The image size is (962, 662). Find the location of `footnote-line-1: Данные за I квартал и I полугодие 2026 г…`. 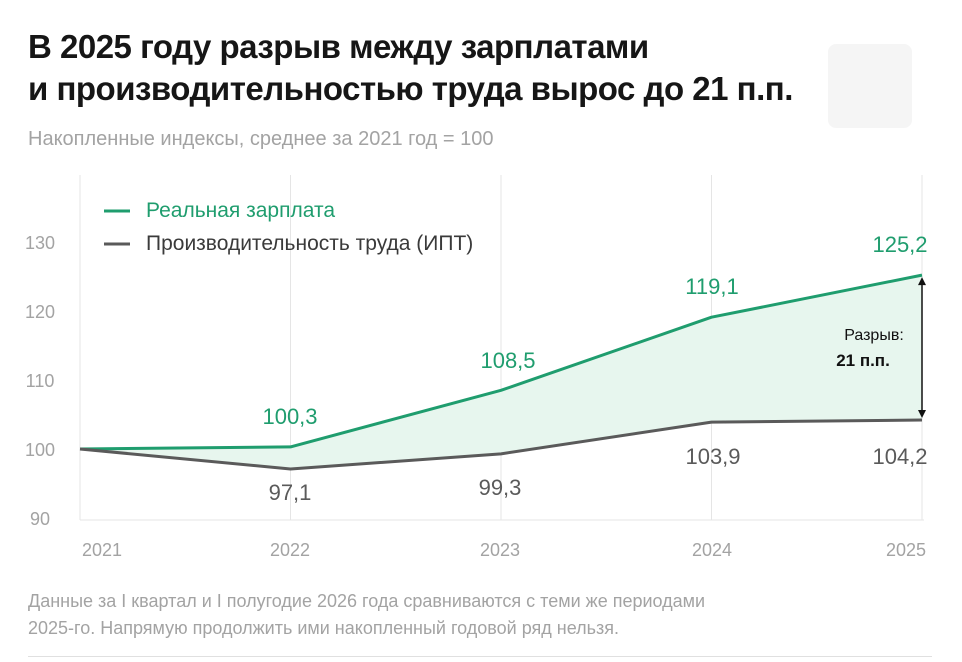

footnote-line-1: Данные за I квартал и I полугодие 2026 г… is located at coordinates (367, 601).